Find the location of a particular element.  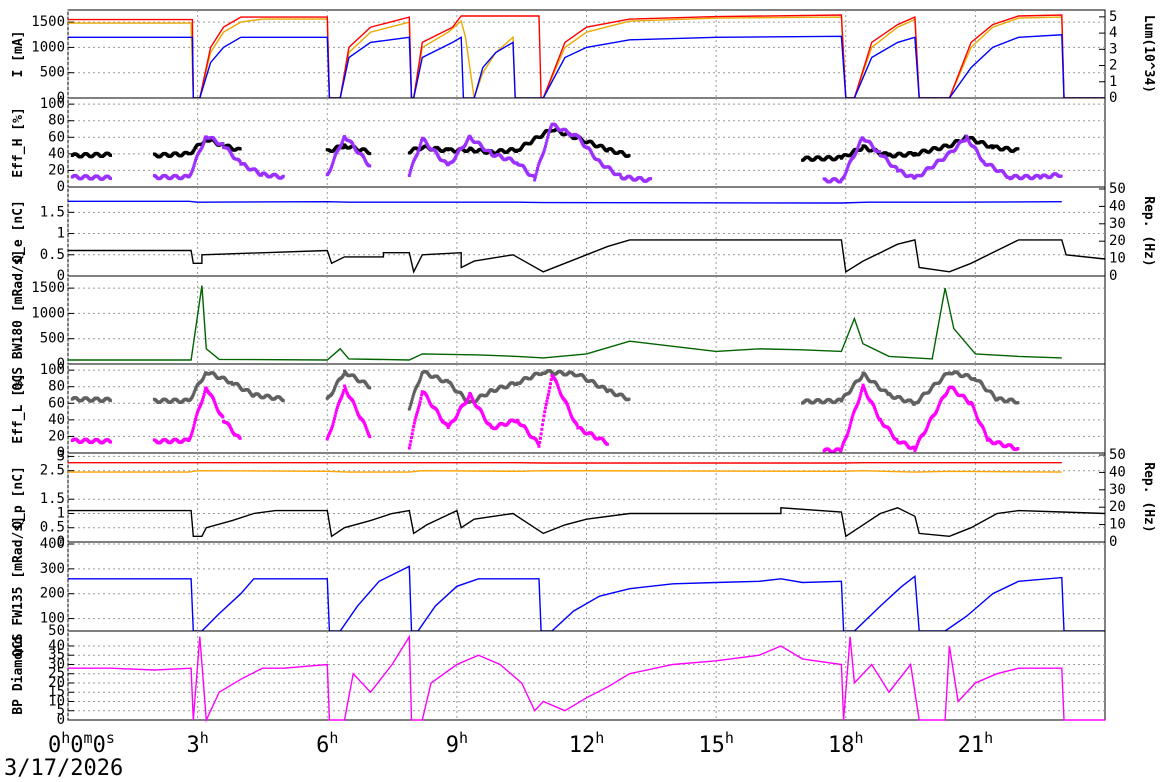

y-tick-label: 1.5 is located at coordinates (52, 212).